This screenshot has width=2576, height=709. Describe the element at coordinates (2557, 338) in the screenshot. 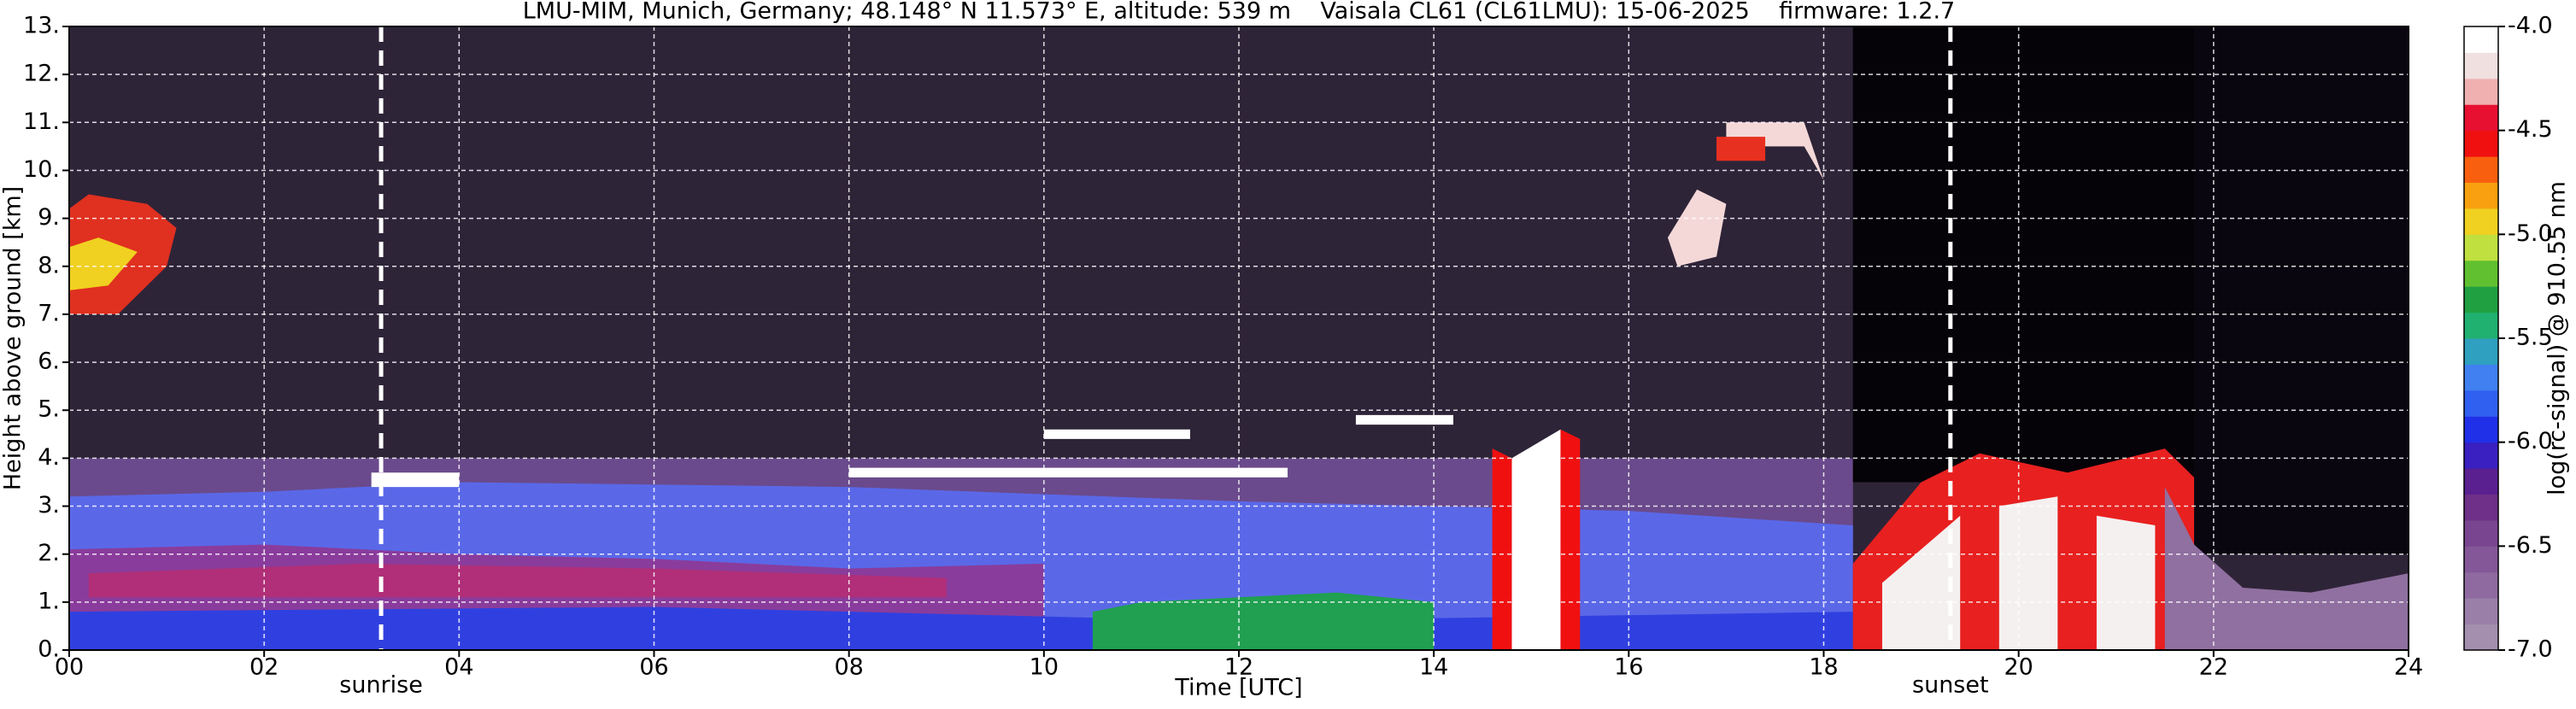

I see `colorbar-label: log(rc-signal) @ 910.55 nm` at that location.